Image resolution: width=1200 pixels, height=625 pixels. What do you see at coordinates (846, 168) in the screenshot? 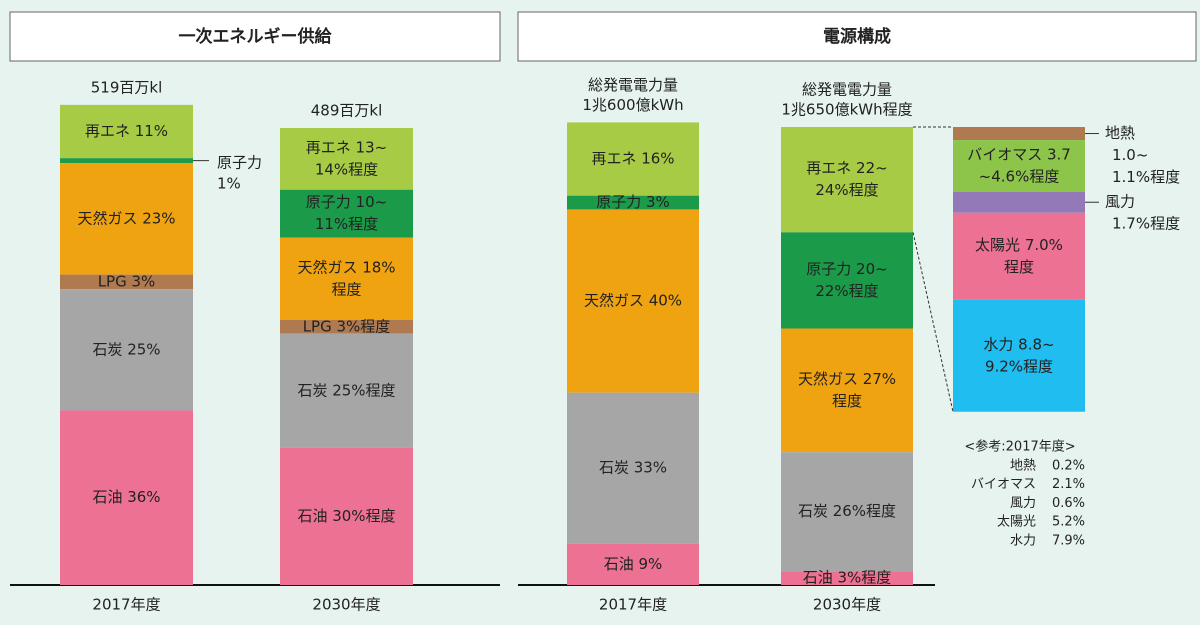
I see `segment-label: 再エネ 22~` at bounding box center [846, 168].